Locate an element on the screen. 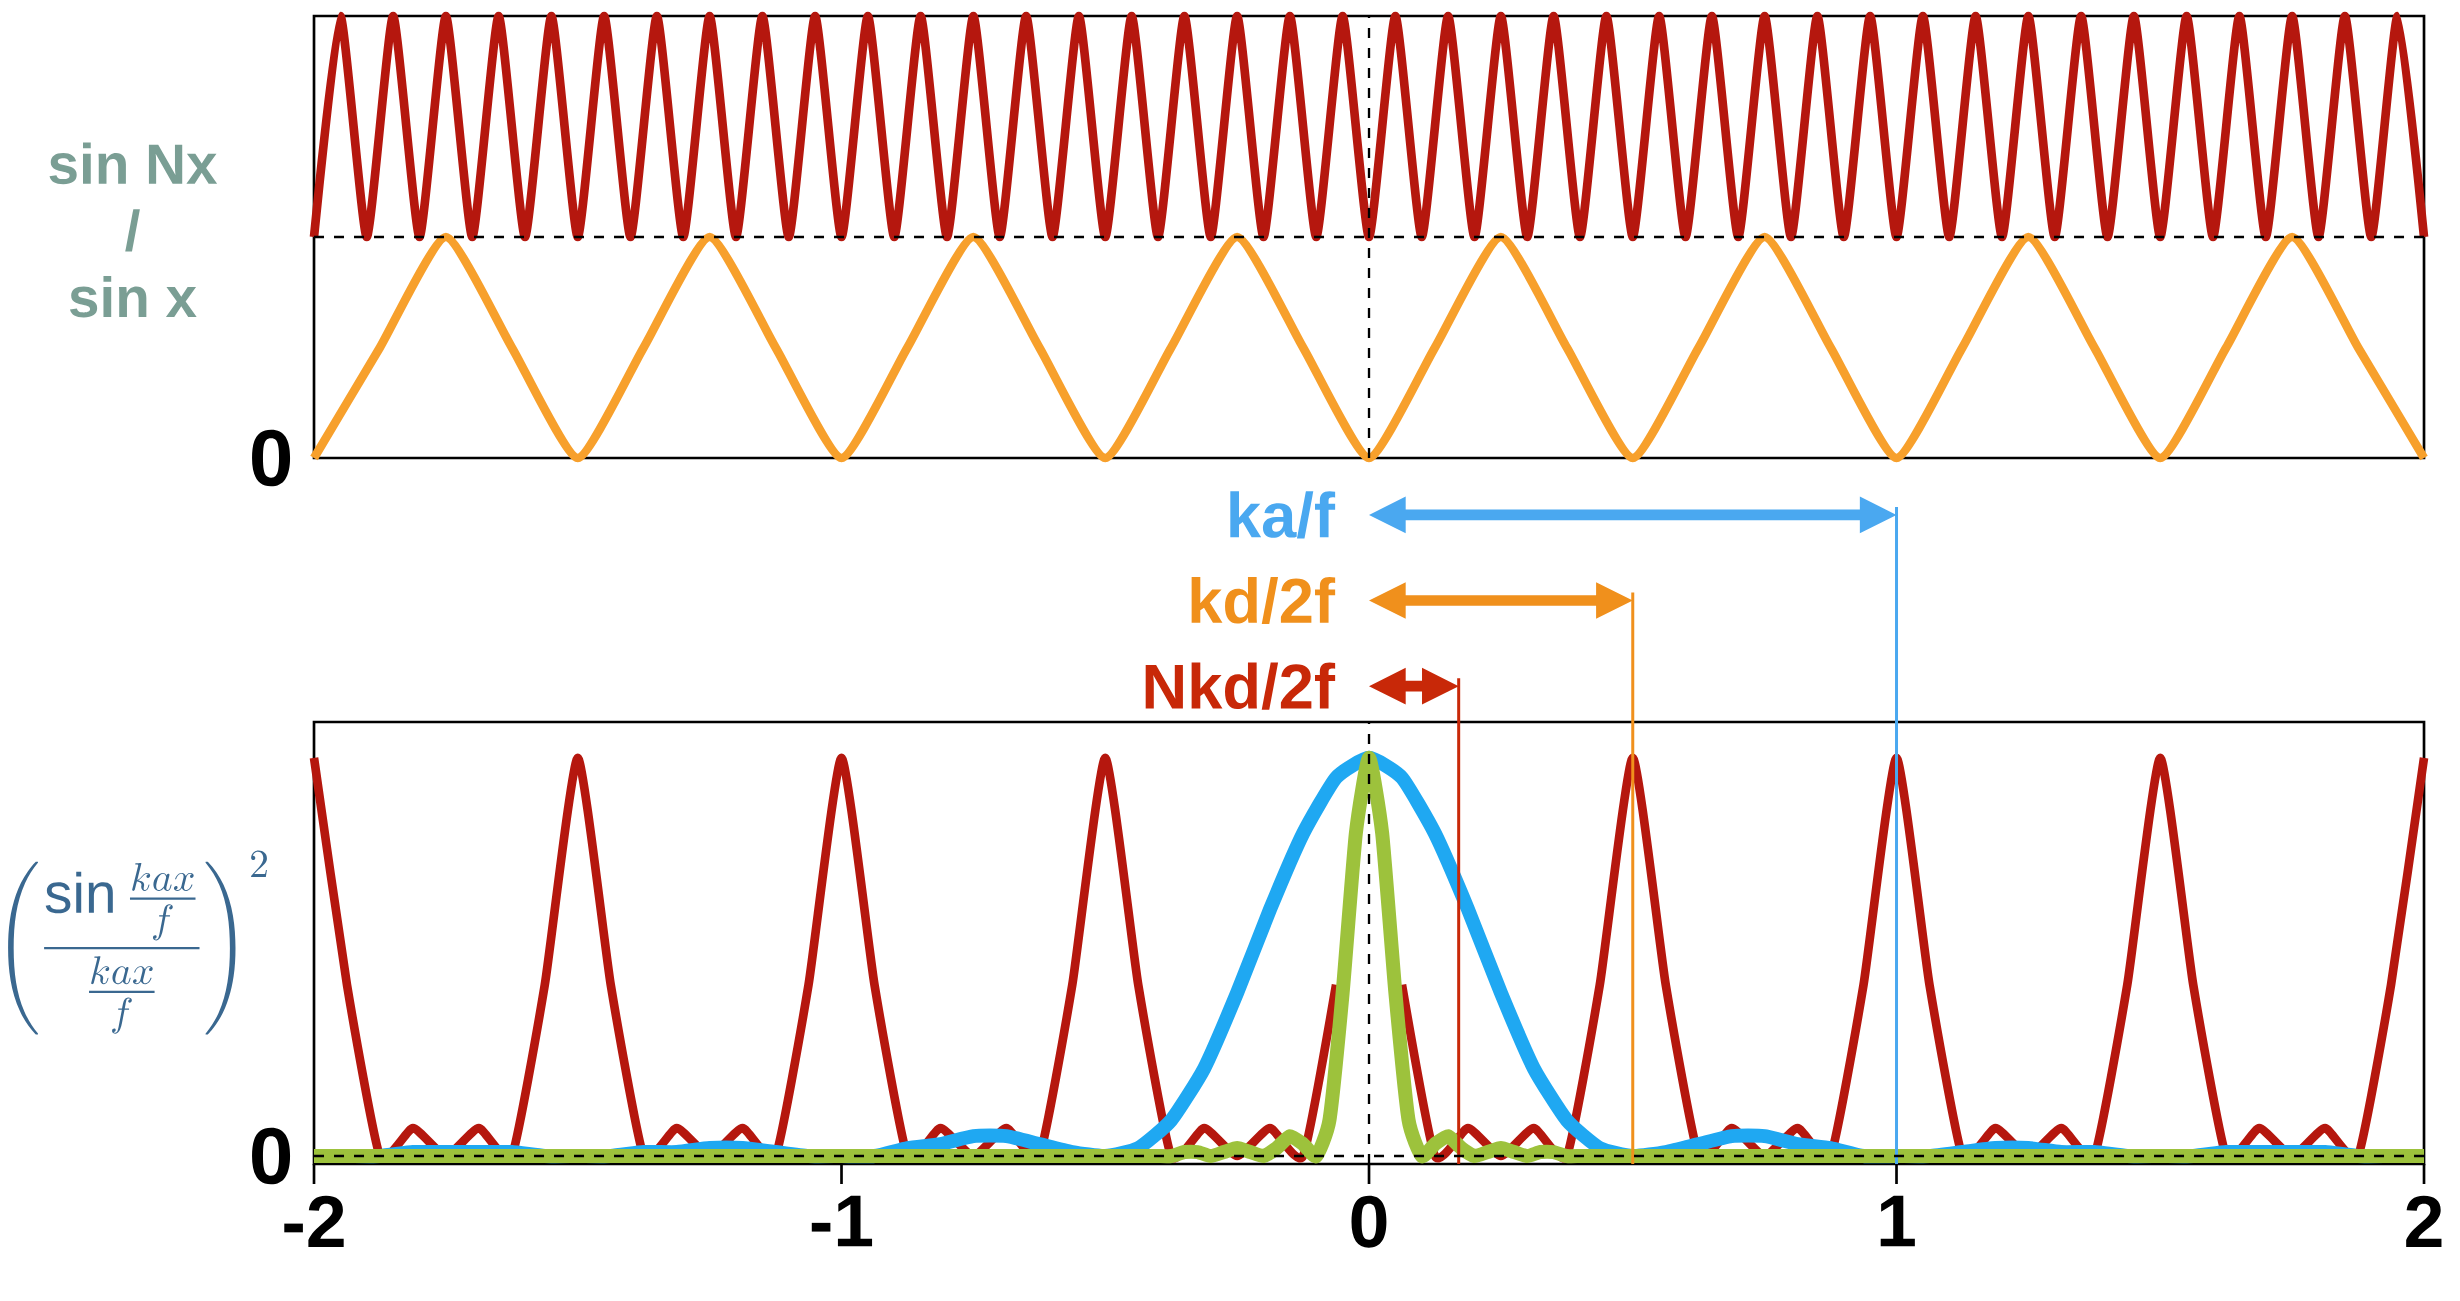 Image resolution: width=2460 pixels, height=1301 pixels. x-tick-label: -2 is located at coordinates (314, 1221).